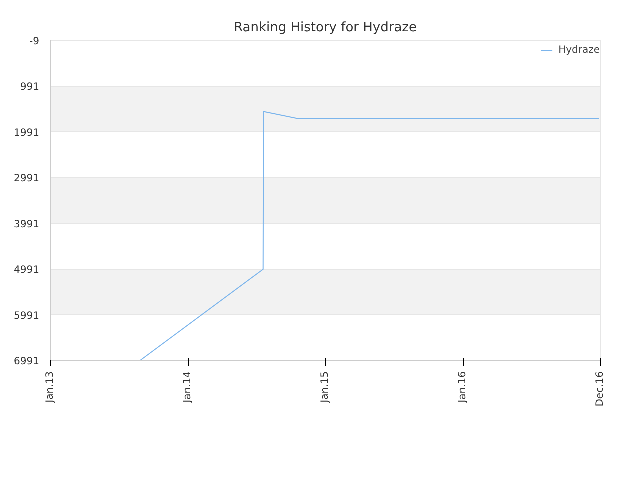 This screenshot has height=480, width=640. I want to click on y-tick-label: -9, so click(35, 42).